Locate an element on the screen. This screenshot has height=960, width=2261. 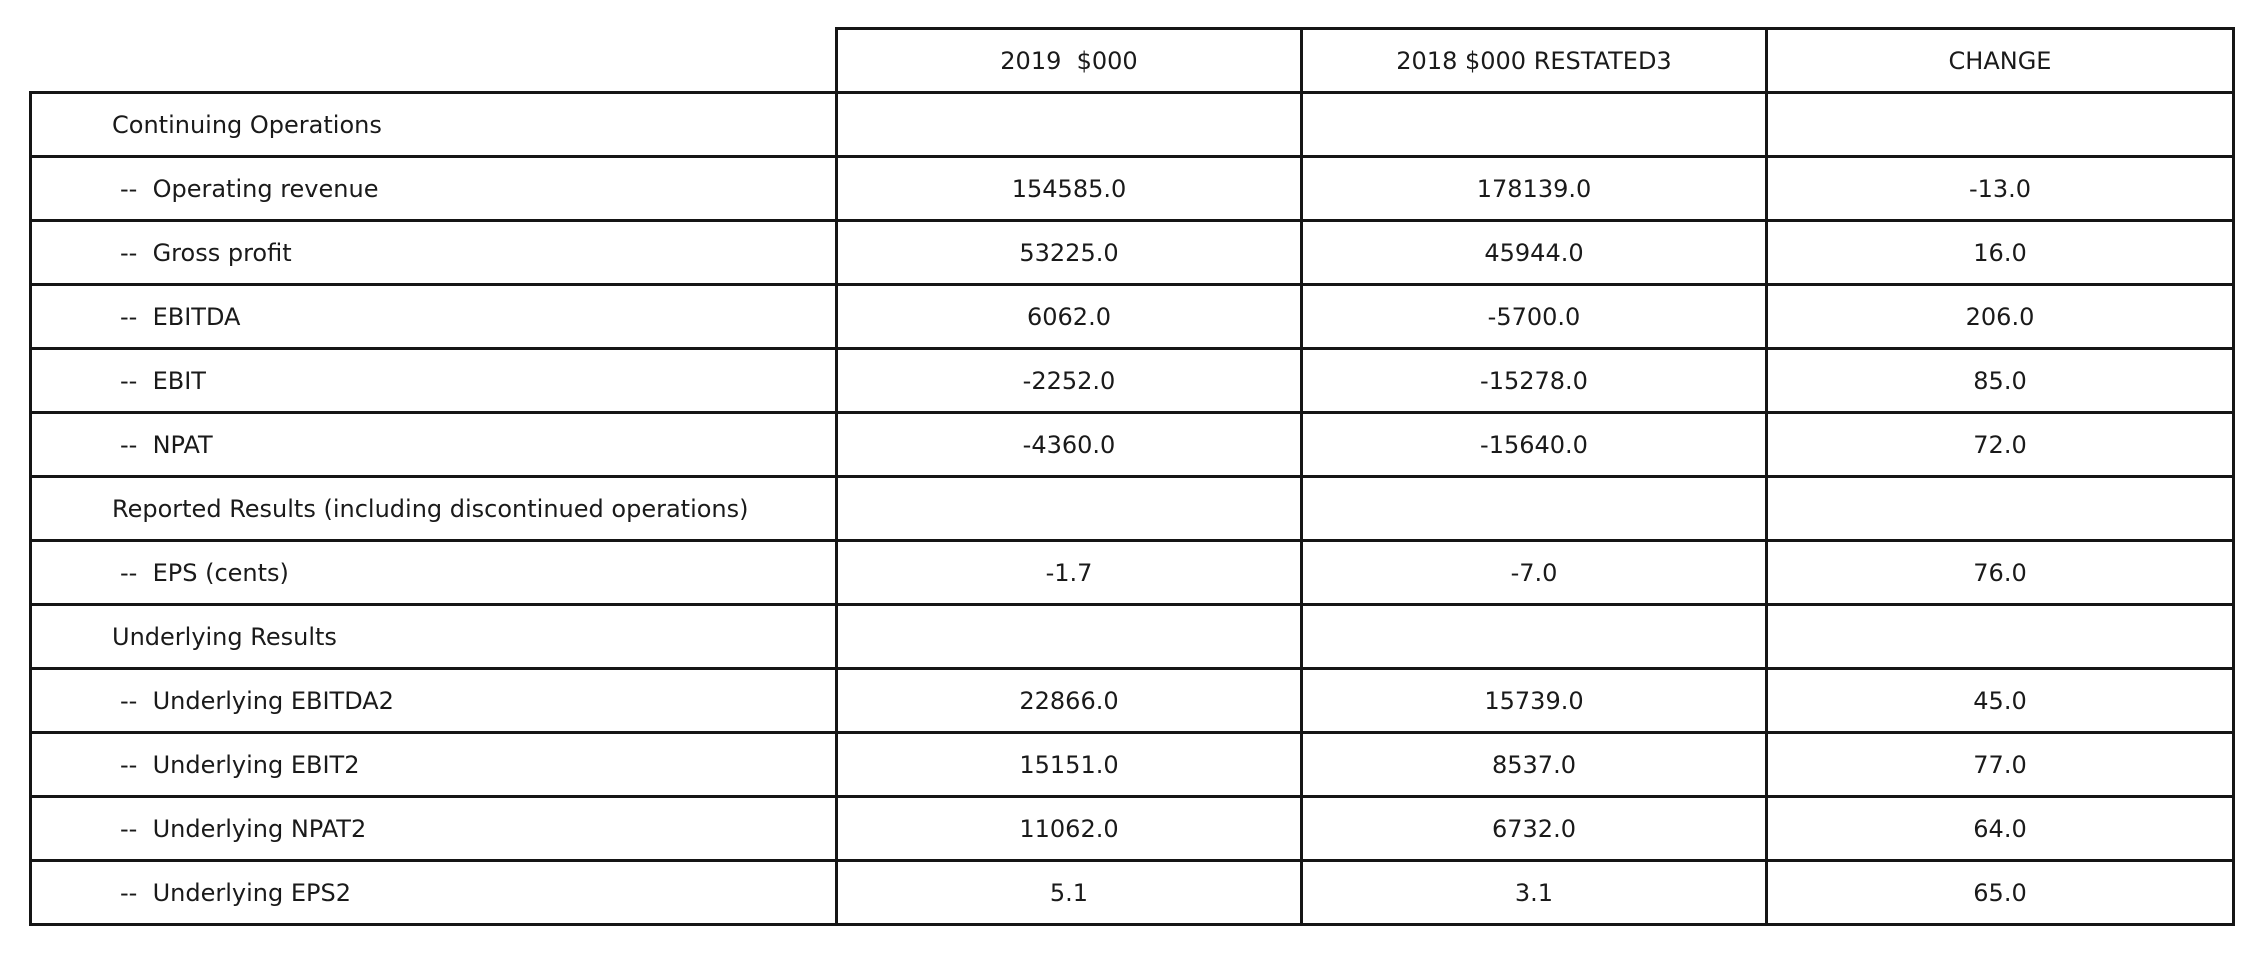
table-row: -- Gross profit 53225.0 45944.0 16.0 is located at coordinates (1132, 252).